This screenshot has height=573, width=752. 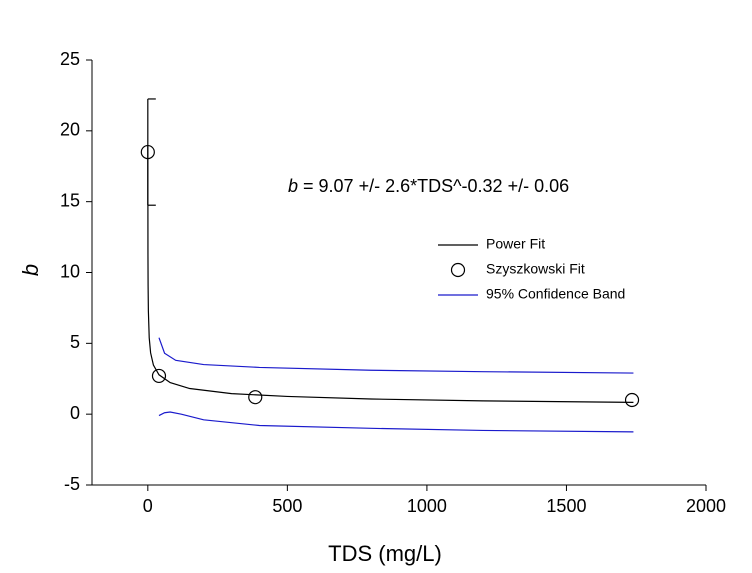 What do you see at coordinates (515, 244) in the screenshot?
I see `legend-label: Power Fit` at bounding box center [515, 244].